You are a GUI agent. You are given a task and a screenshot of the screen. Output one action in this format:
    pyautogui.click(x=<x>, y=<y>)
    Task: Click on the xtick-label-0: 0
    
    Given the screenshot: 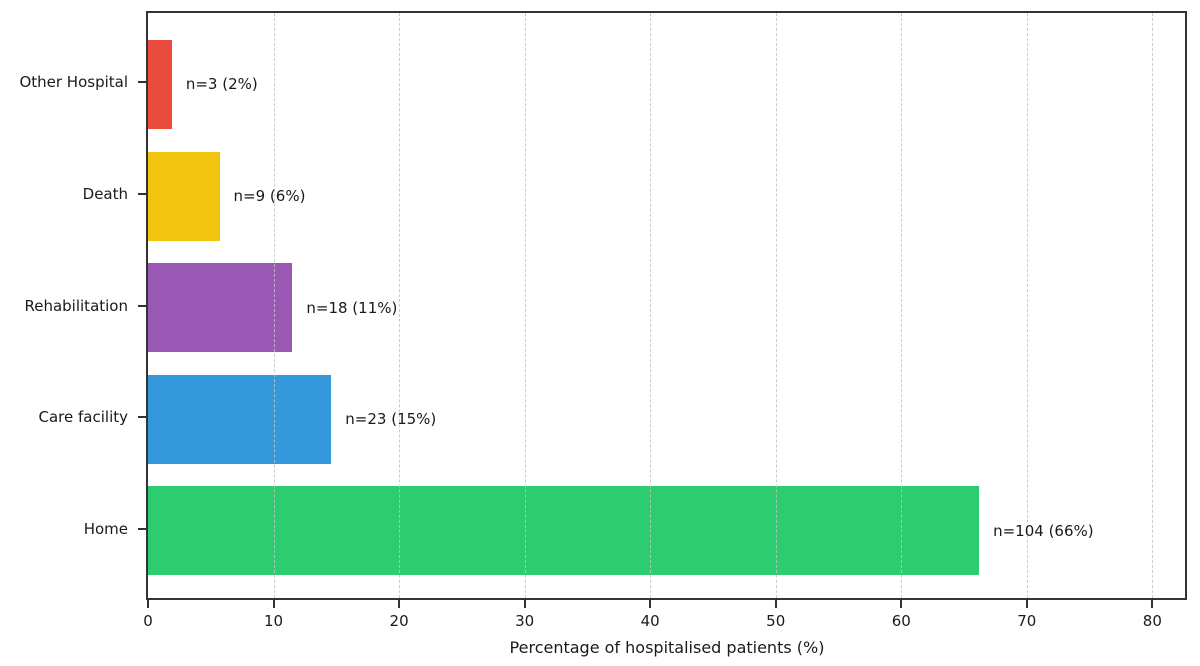 What is the action you would take?
    pyautogui.click(x=148, y=621)
    